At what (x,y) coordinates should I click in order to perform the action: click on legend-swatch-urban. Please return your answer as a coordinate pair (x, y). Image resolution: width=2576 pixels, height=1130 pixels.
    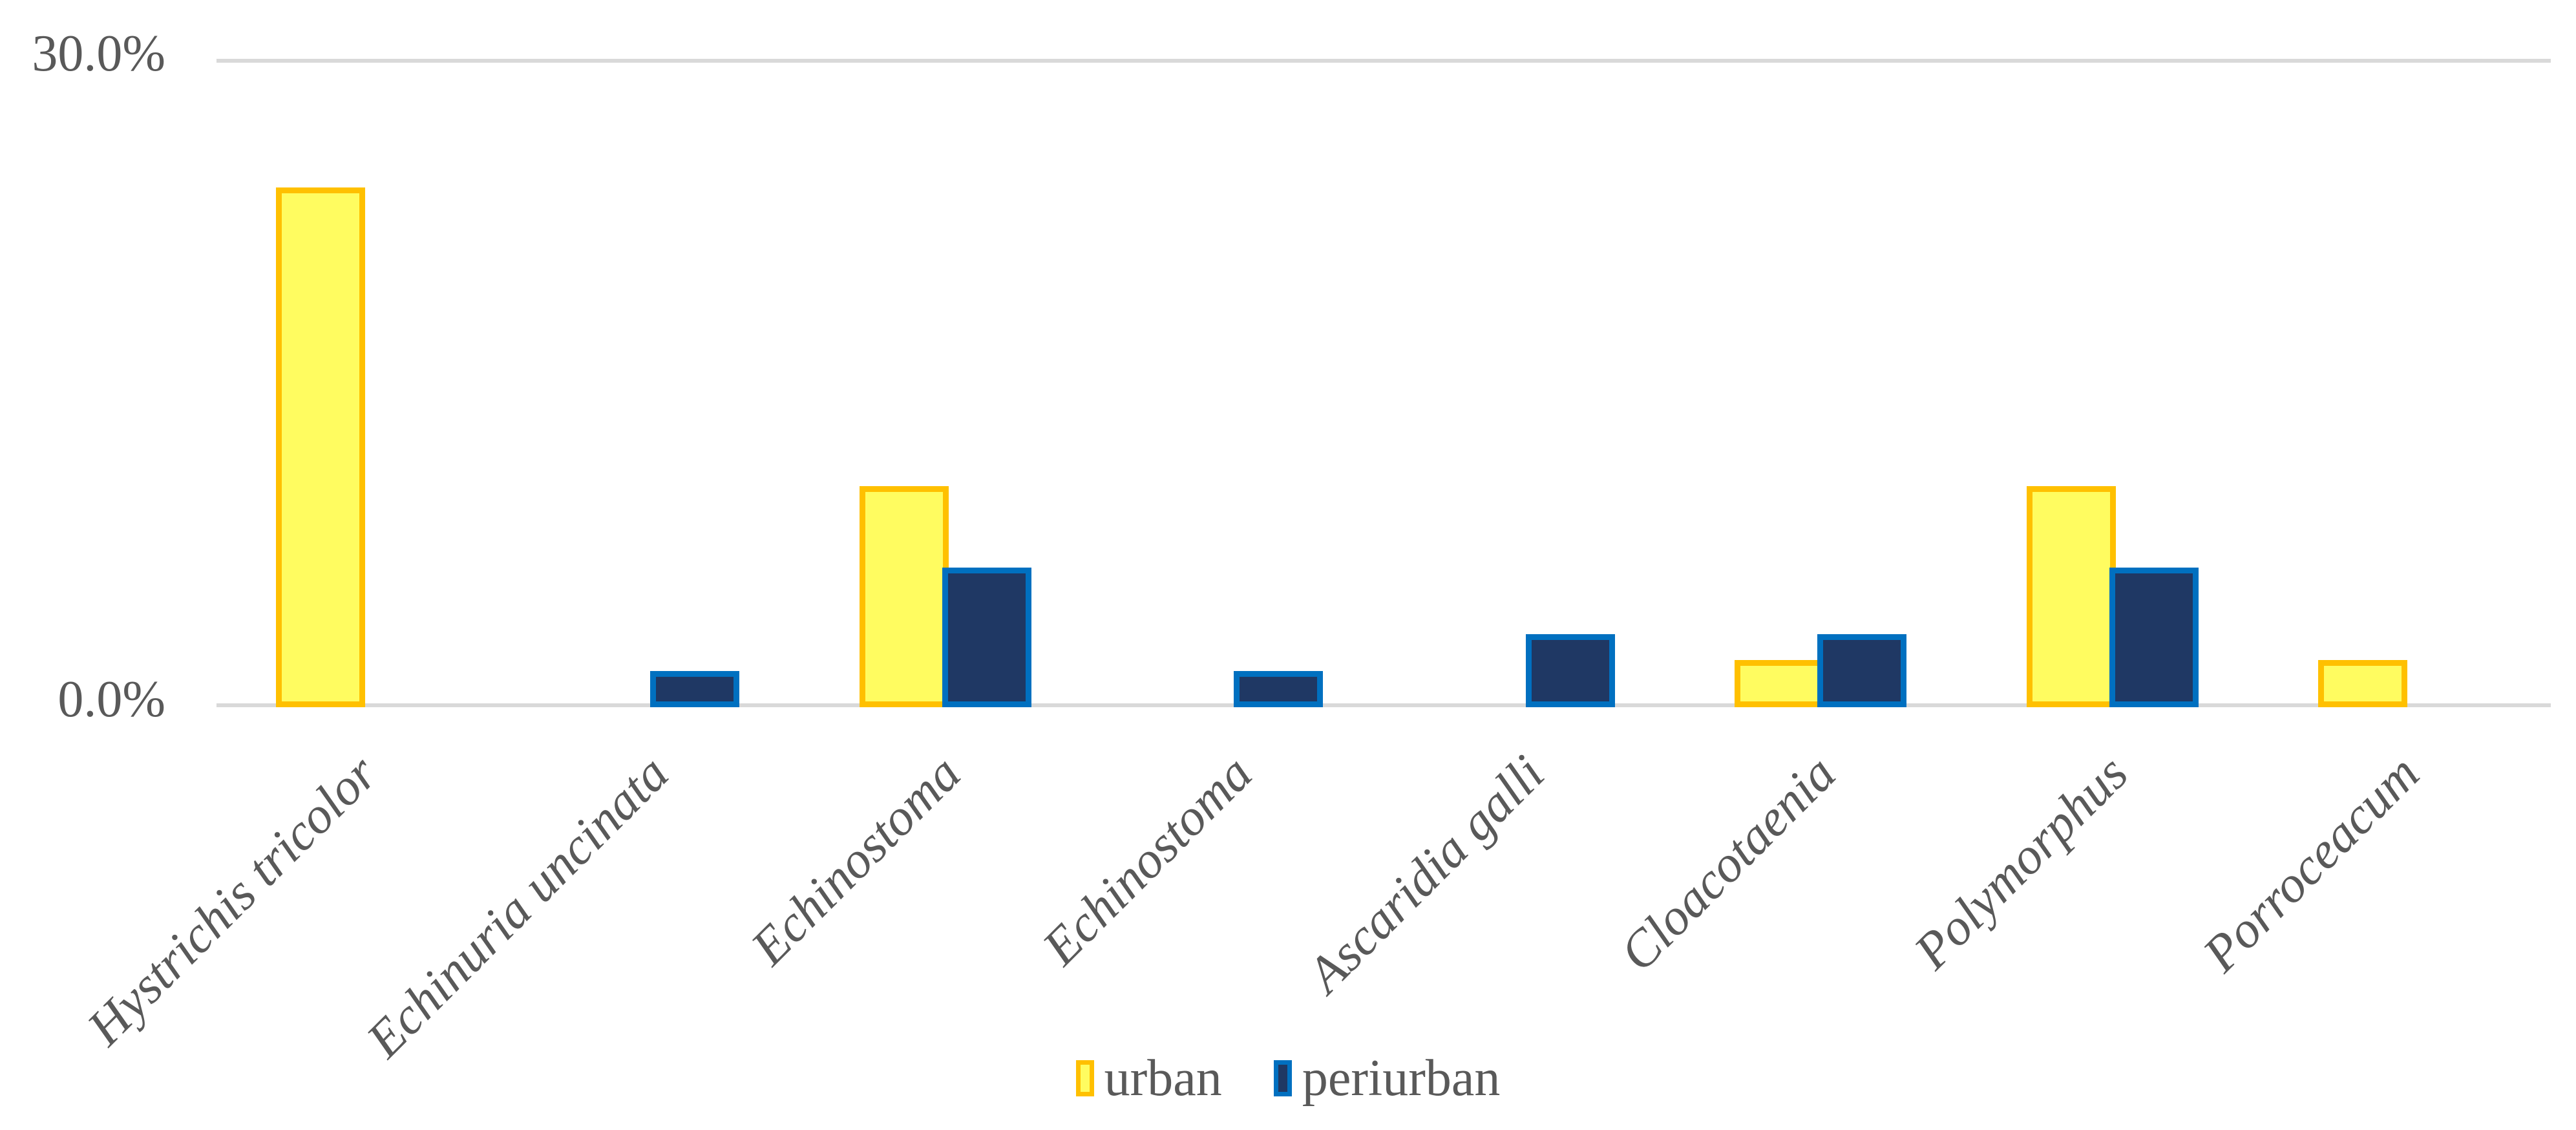
    Looking at the image, I should click on (1084, 1078).